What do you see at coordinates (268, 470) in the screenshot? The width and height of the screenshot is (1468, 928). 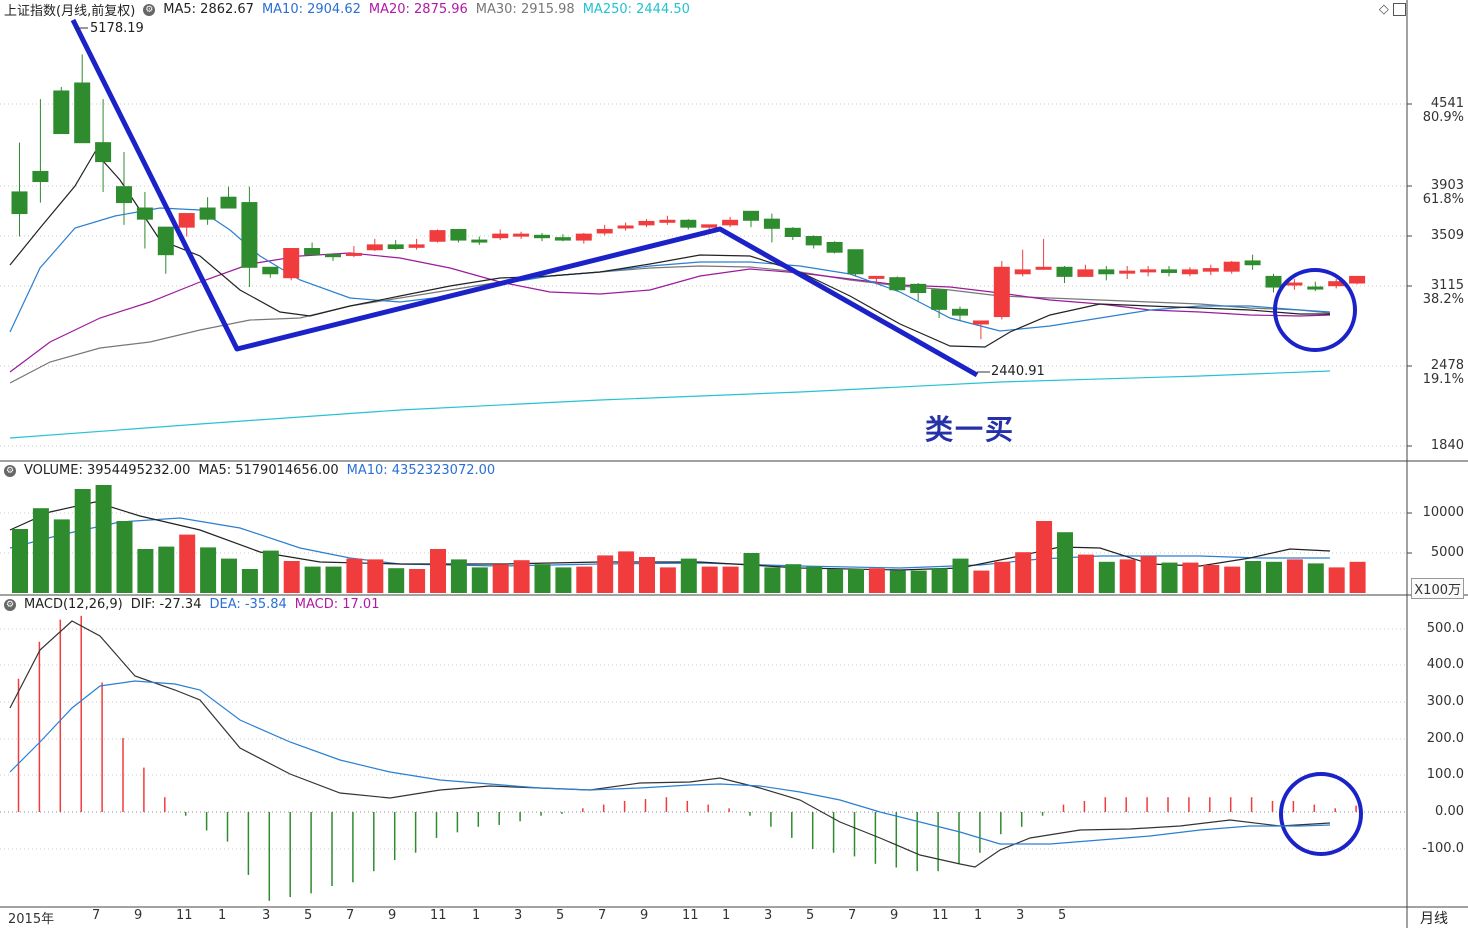 I see `volume-ma5-label: MA5: 5179014656.00` at bounding box center [268, 470].